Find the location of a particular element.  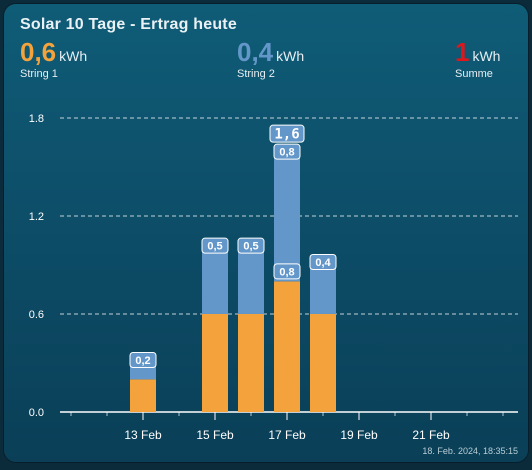

stat-label: String 2 is located at coordinates (256, 74).